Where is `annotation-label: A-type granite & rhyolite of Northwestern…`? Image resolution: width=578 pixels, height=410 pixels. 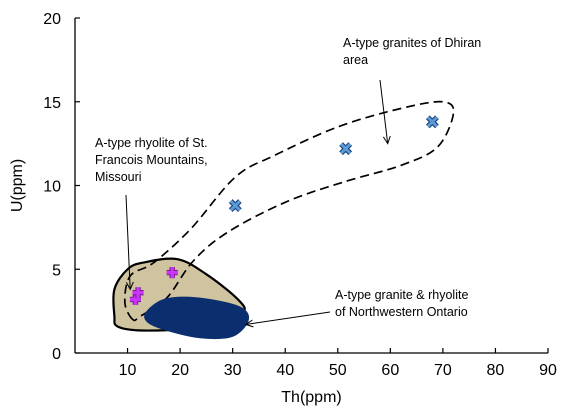 annotation-label: A-type granite & rhyolite of Northwestern… is located at coordinates (401, 303).